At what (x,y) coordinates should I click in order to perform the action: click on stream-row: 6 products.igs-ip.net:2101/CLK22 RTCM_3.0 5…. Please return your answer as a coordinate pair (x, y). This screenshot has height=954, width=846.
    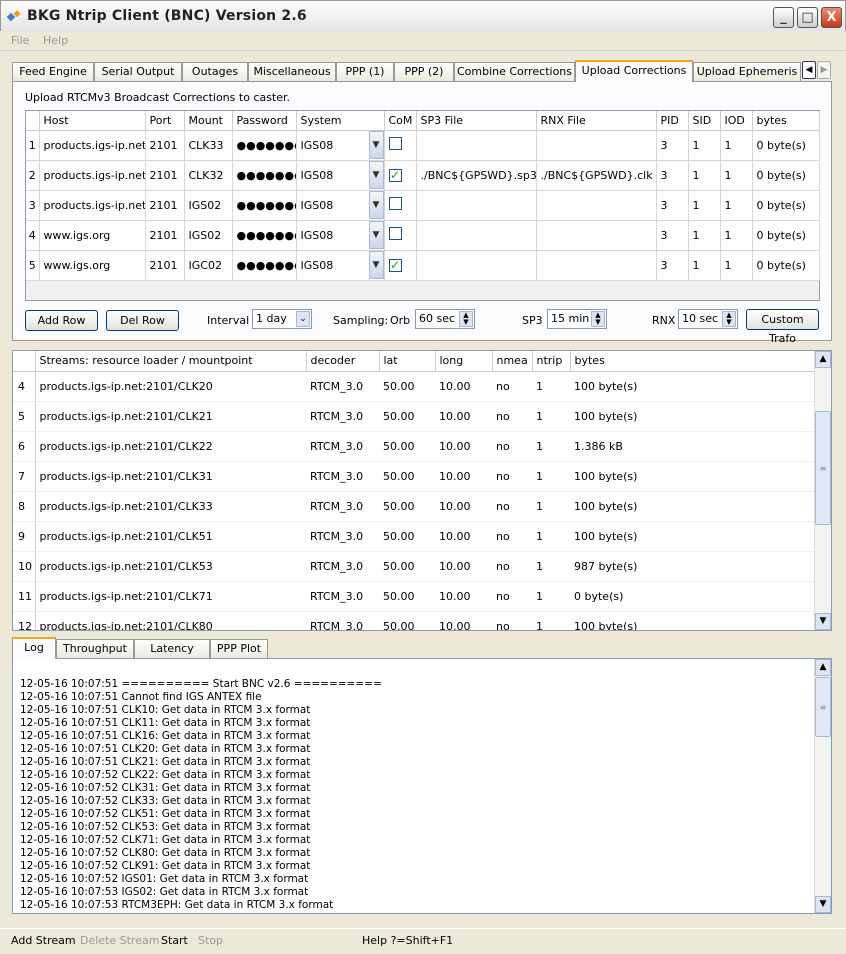
    Looking at the image, I should click on (414, 446).